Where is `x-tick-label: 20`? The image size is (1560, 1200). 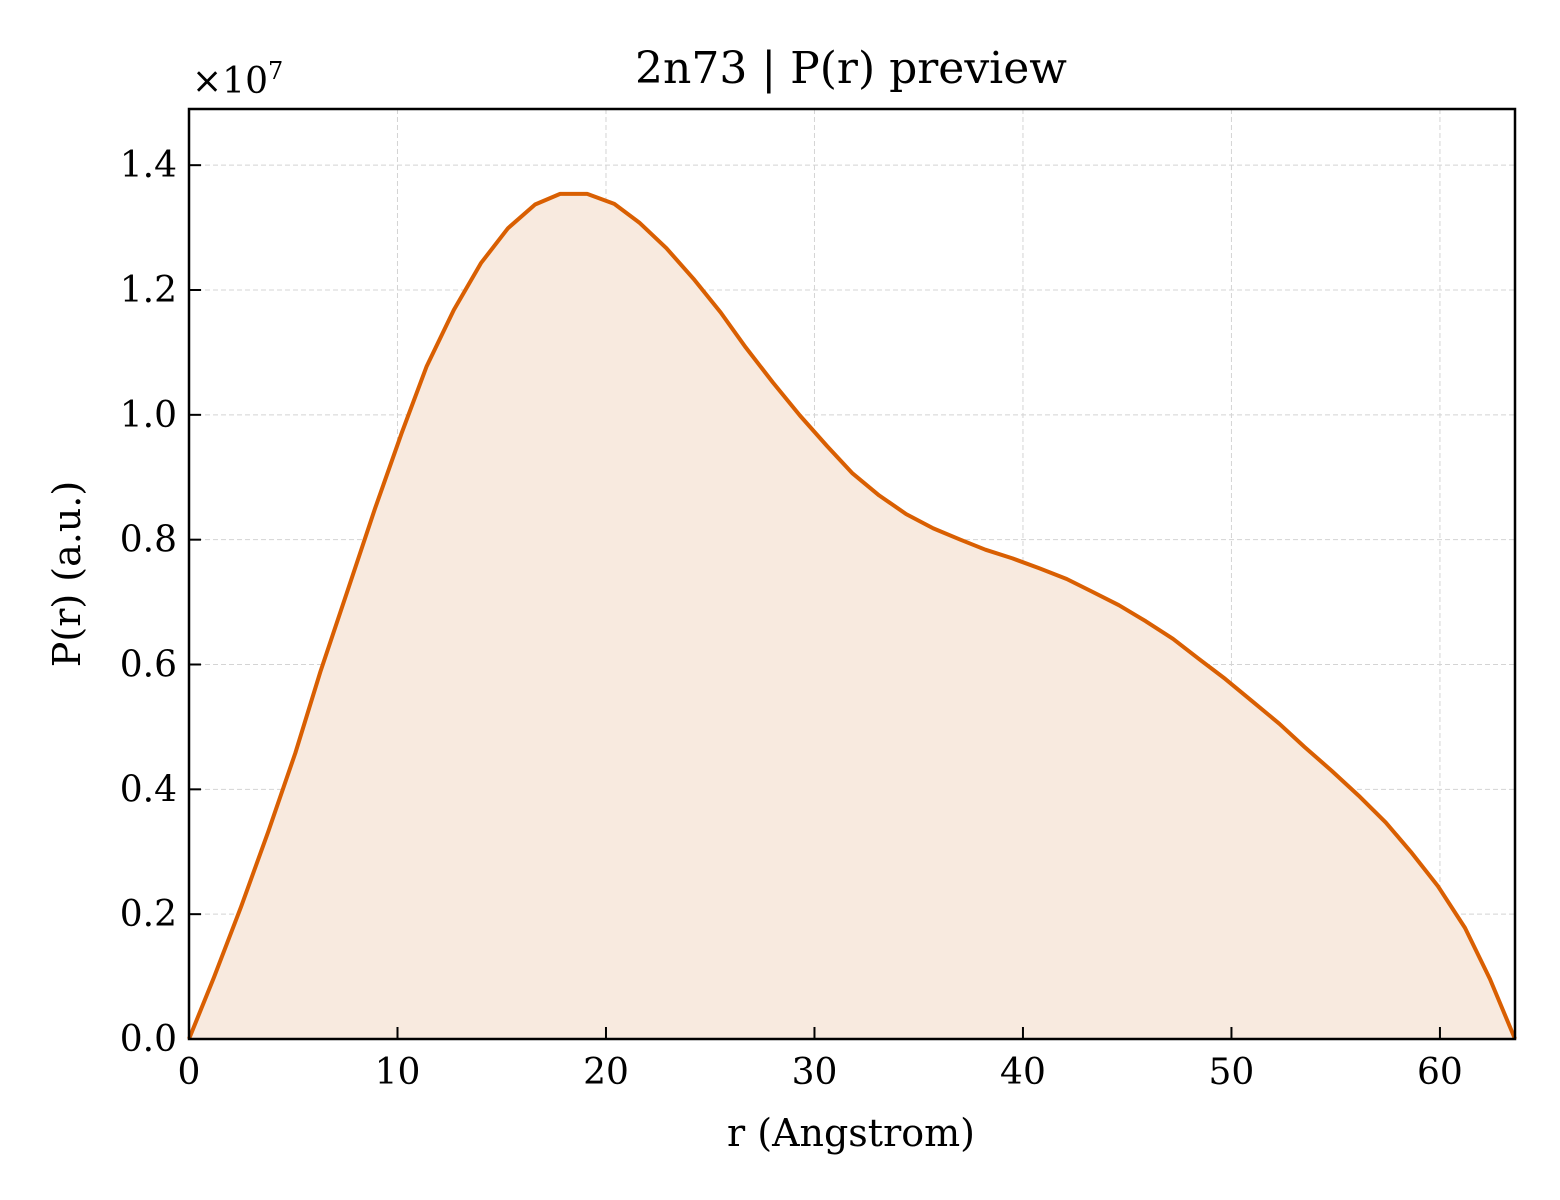 x-tick-label: 20 is located at coordinates (606, 1072).